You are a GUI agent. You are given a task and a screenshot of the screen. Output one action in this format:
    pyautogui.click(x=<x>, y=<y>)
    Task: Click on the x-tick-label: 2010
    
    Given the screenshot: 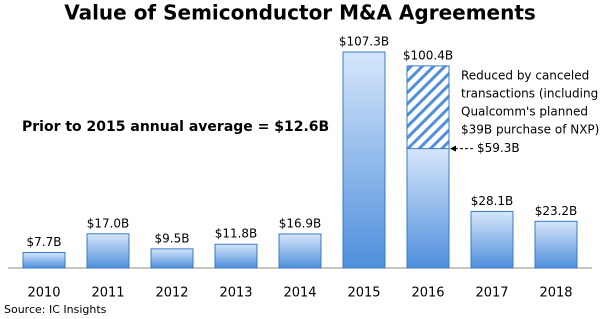 What is the action you would take?
    pyautogui.click(x=43, y=293)
    